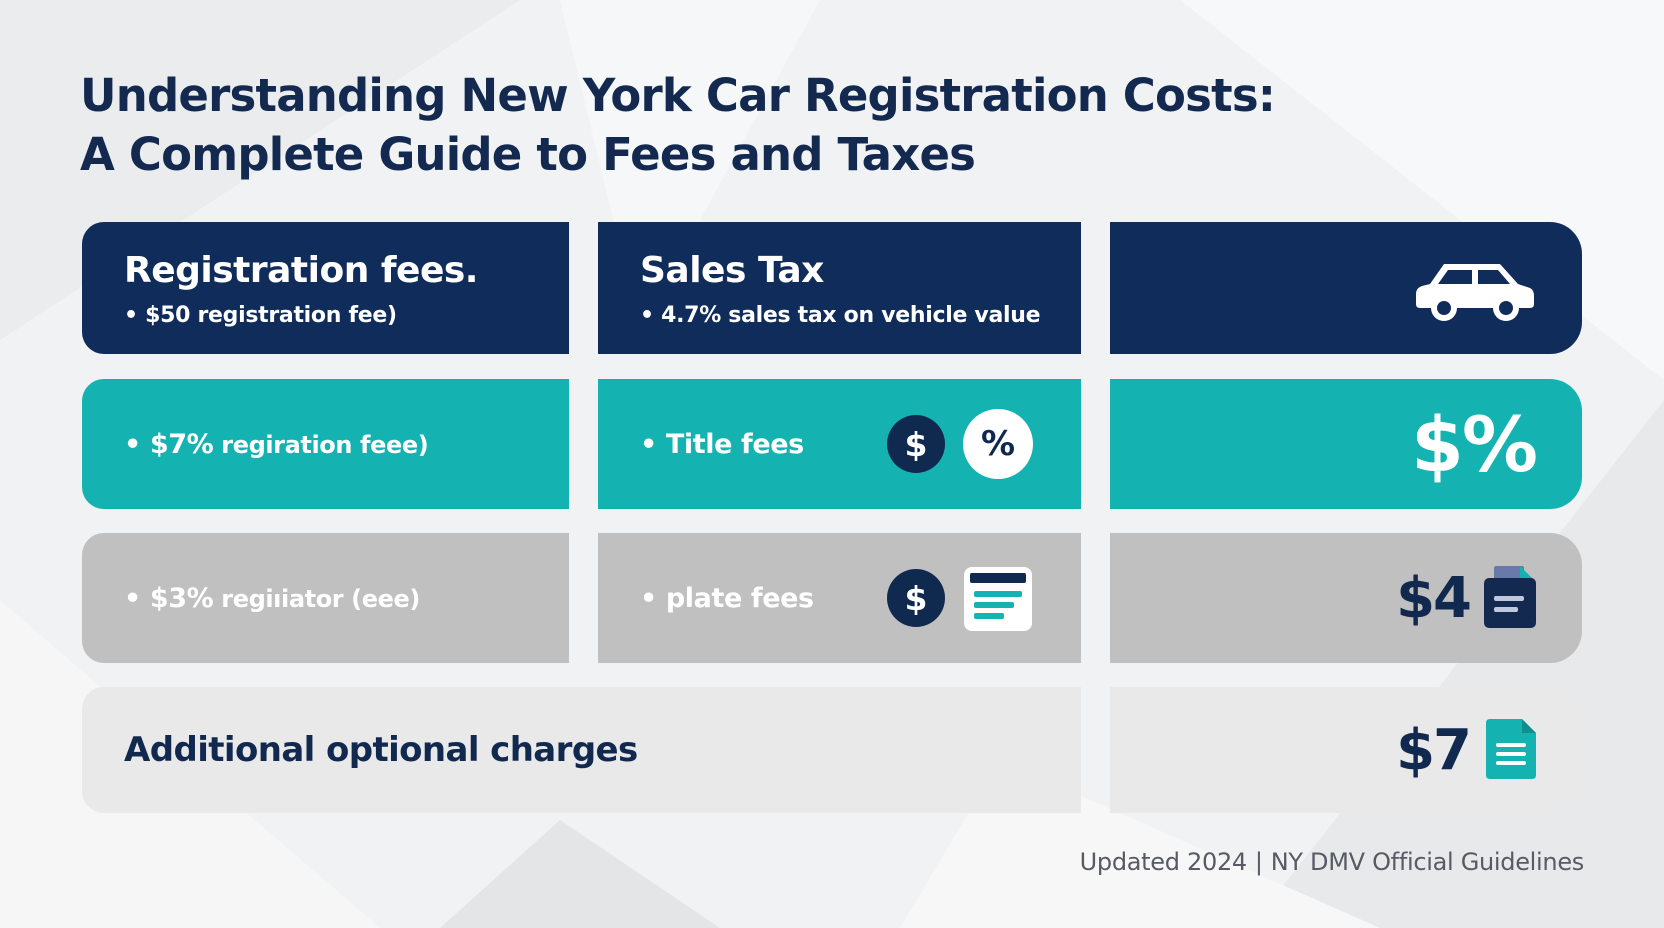 This screenshot has width=1664, height=928. Describe the element at coordinates (722, 444) in the screenshot. I see `title-fees-item: • Title fees` at that location.